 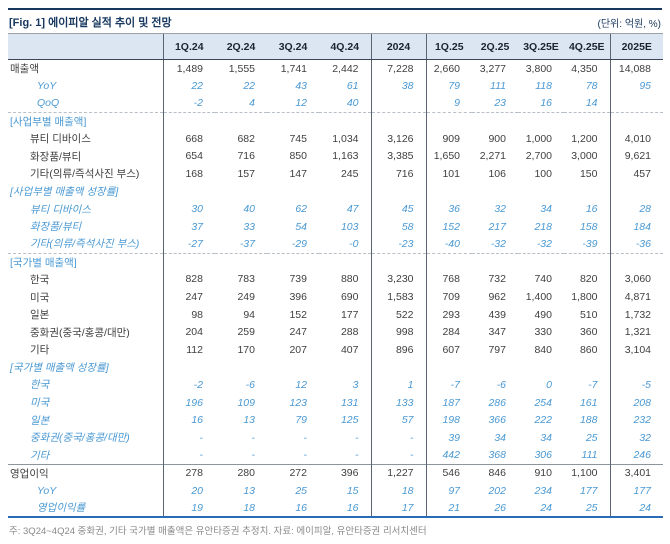 I want to click on cell-value: 218, so click(x=543, y=226).